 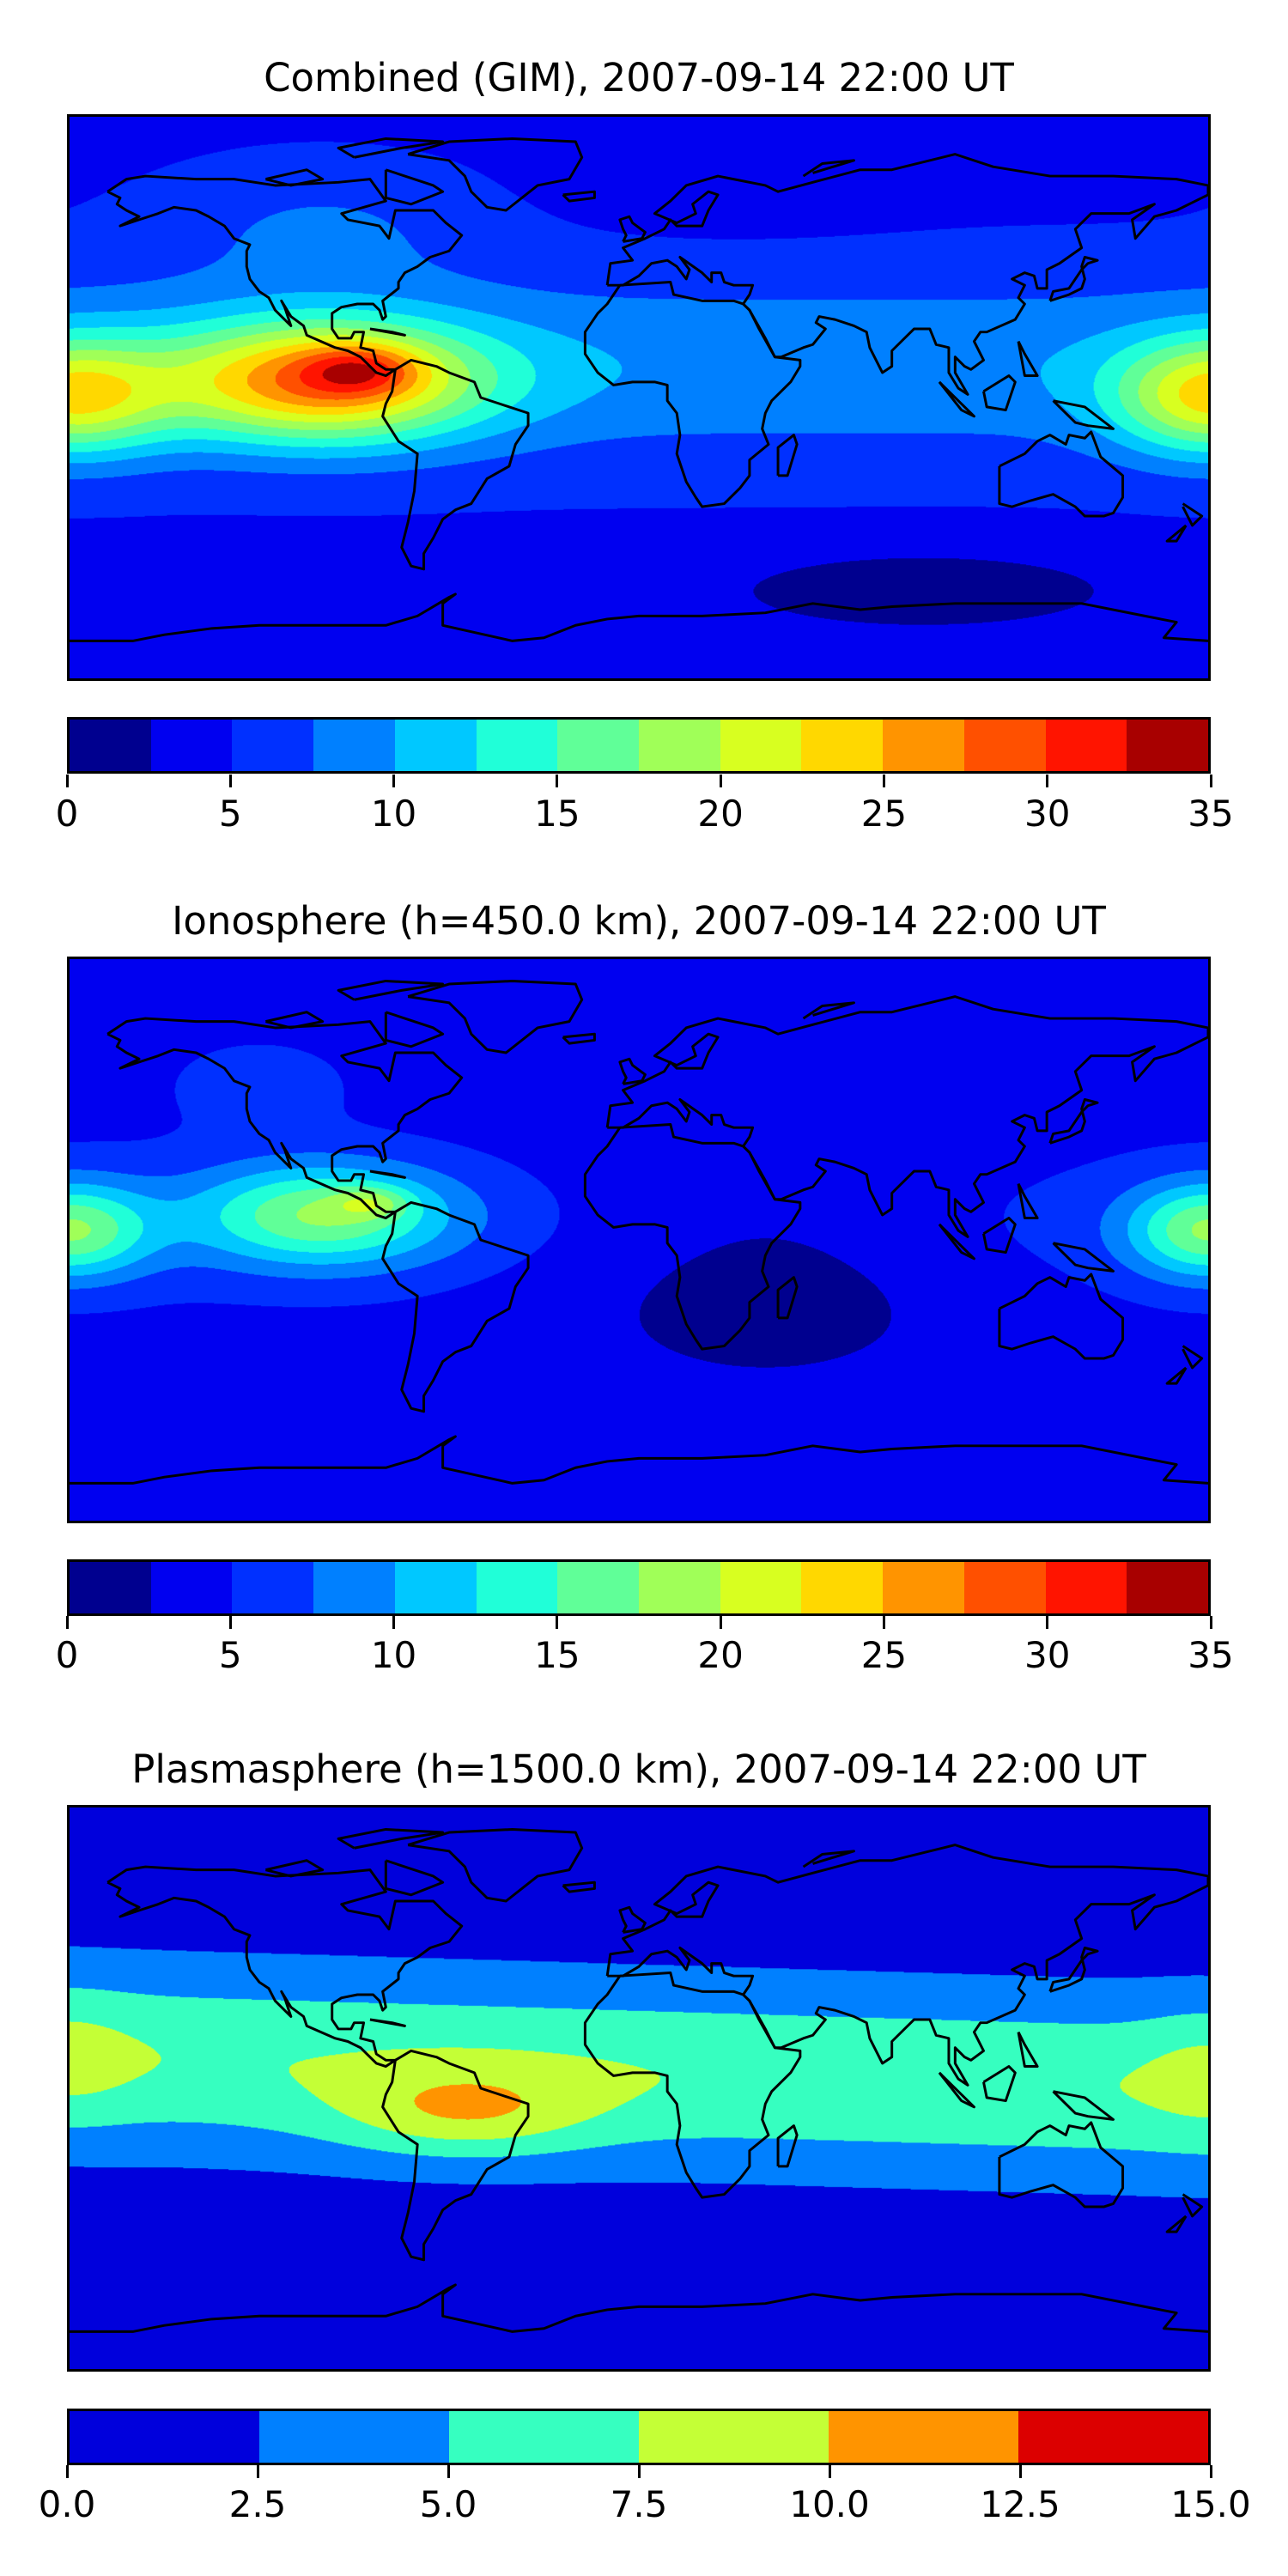 I want to click on combined-colorbar-ticks: 0 5 10 15 20 25 30 35, so click(x=645, y=809).